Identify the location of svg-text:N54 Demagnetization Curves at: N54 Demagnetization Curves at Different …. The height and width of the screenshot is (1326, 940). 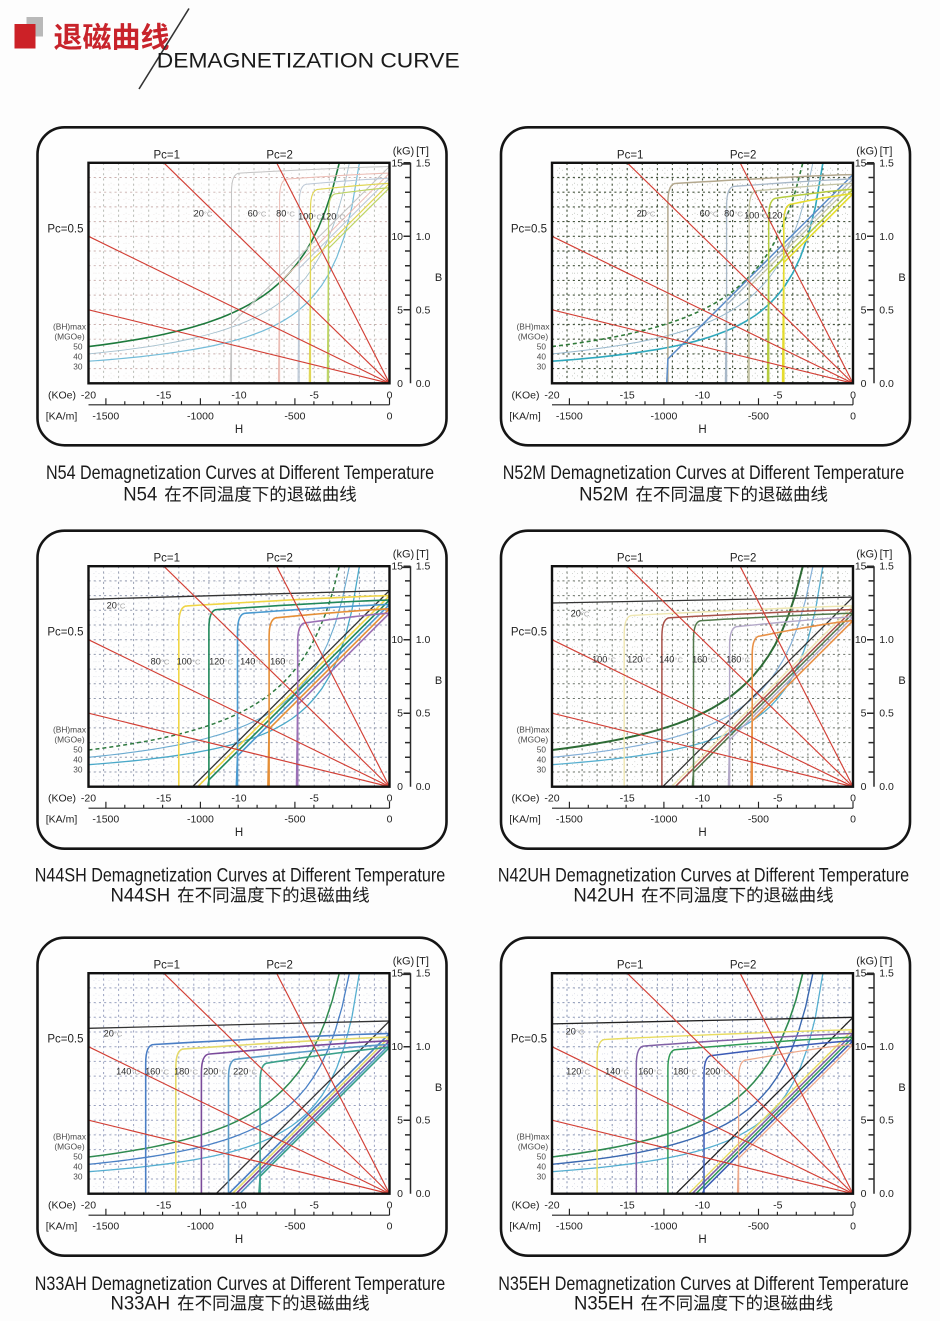
(240, 473).